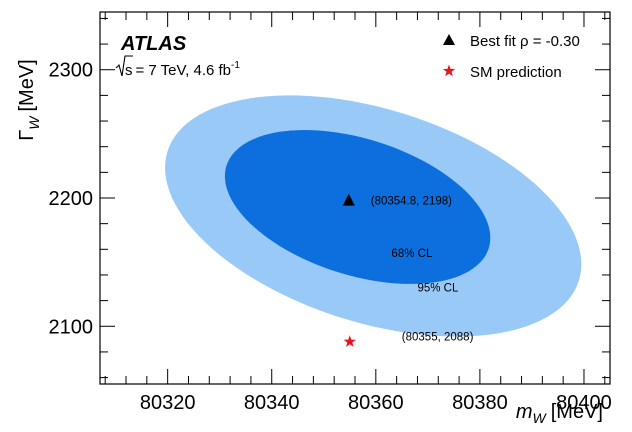  Describe the element at coordinates (71, 199) in the screenshot. I see `y-tick-label: 2200` at that location.